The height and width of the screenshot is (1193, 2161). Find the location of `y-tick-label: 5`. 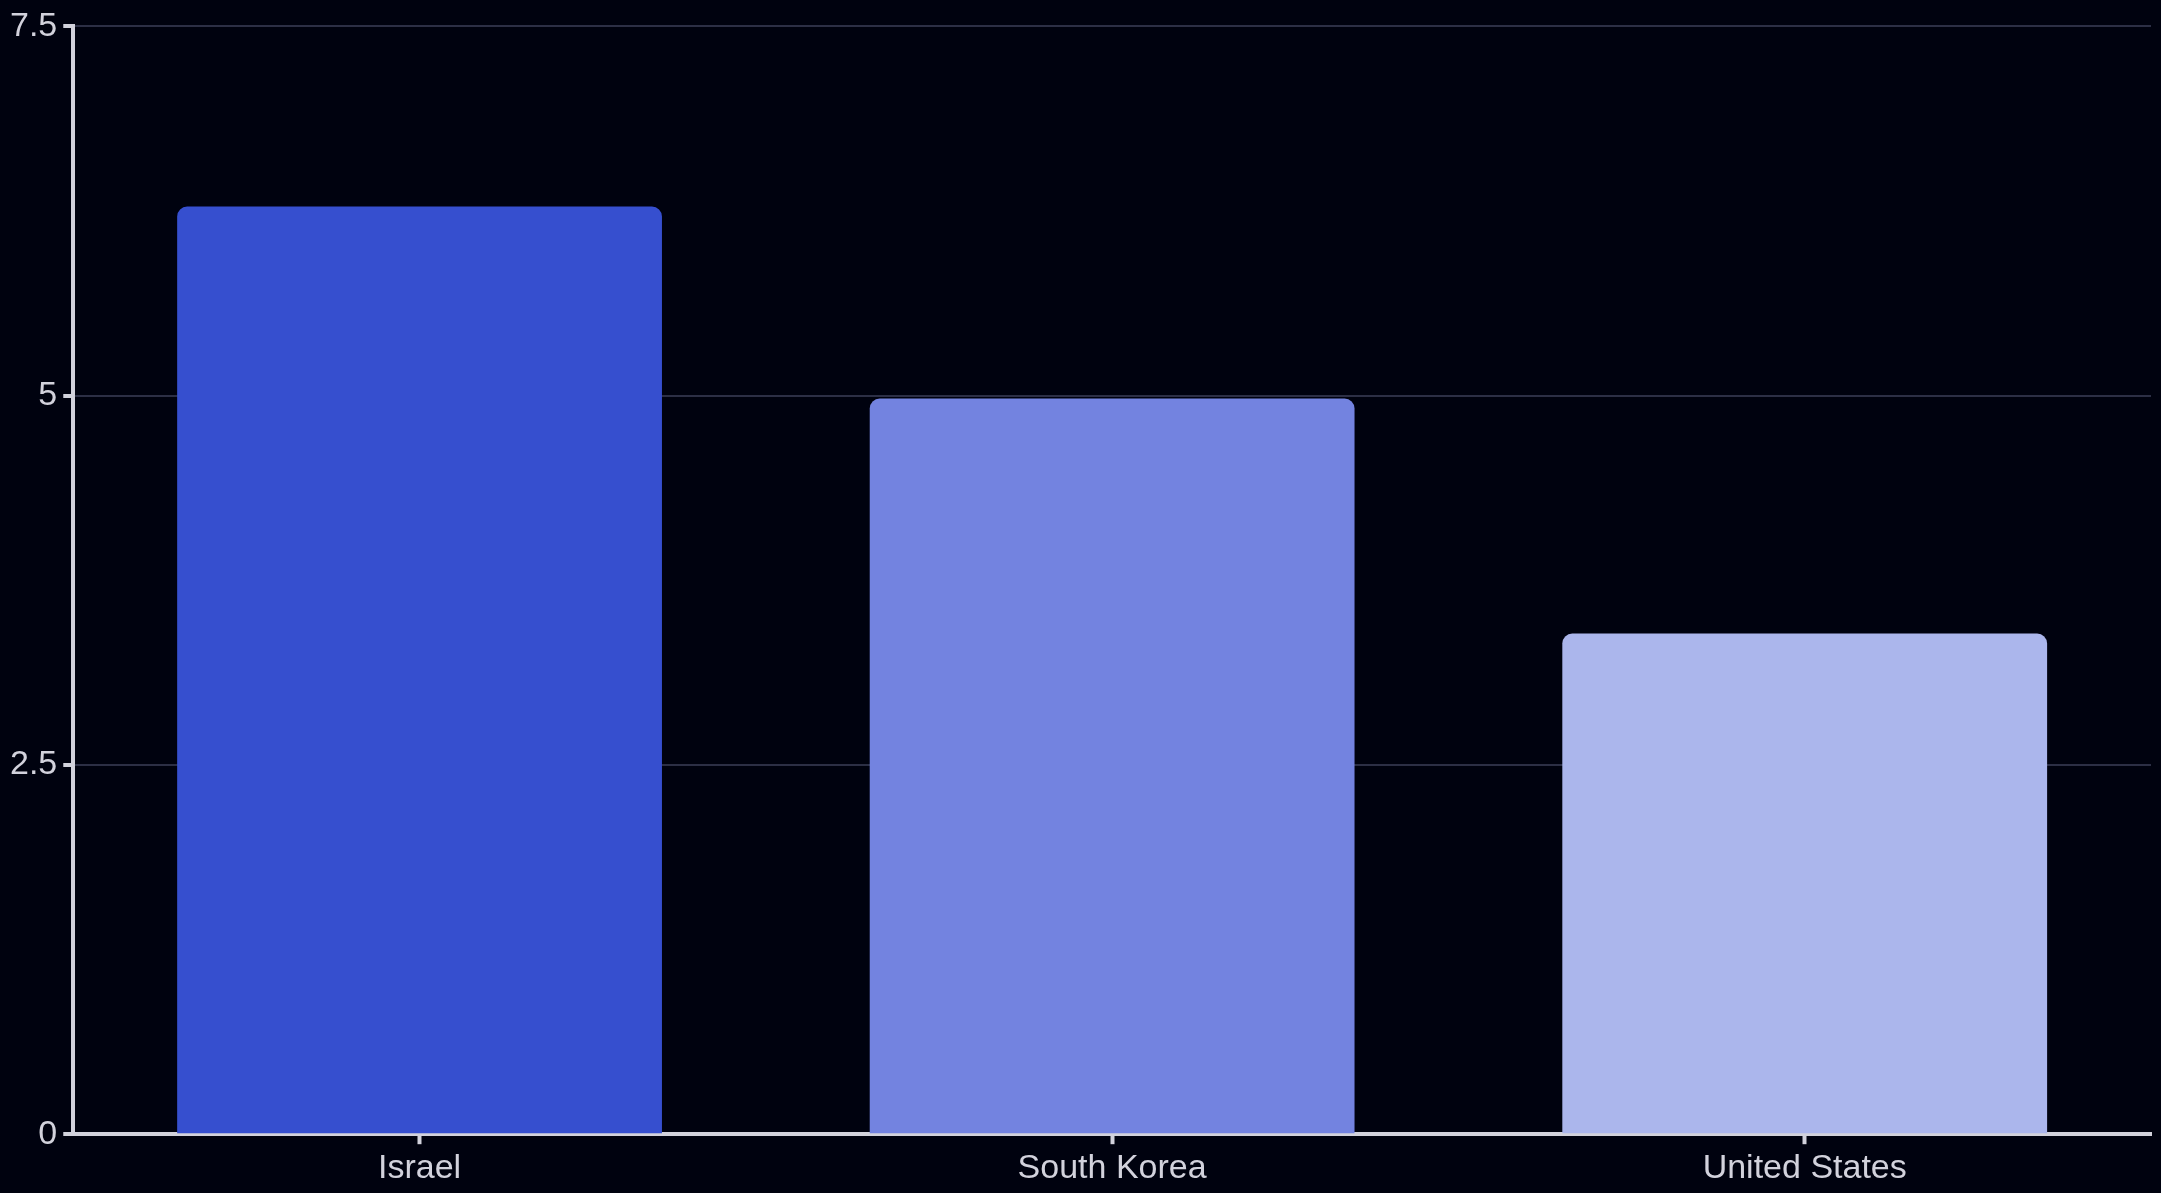

y-tick-label: 5 is located at coordinates (48, 393).